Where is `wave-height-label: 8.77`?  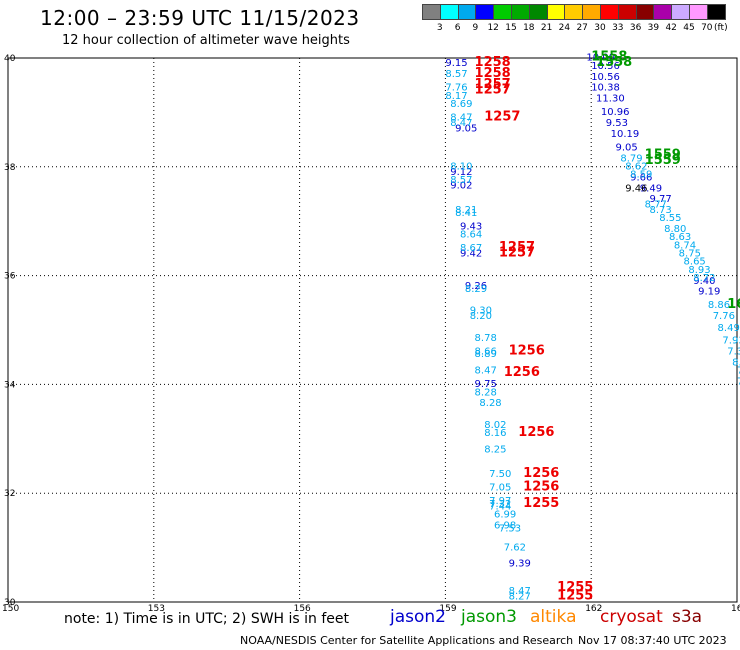
wave-height-label: 8.77 is located at coordinates (656, 205).